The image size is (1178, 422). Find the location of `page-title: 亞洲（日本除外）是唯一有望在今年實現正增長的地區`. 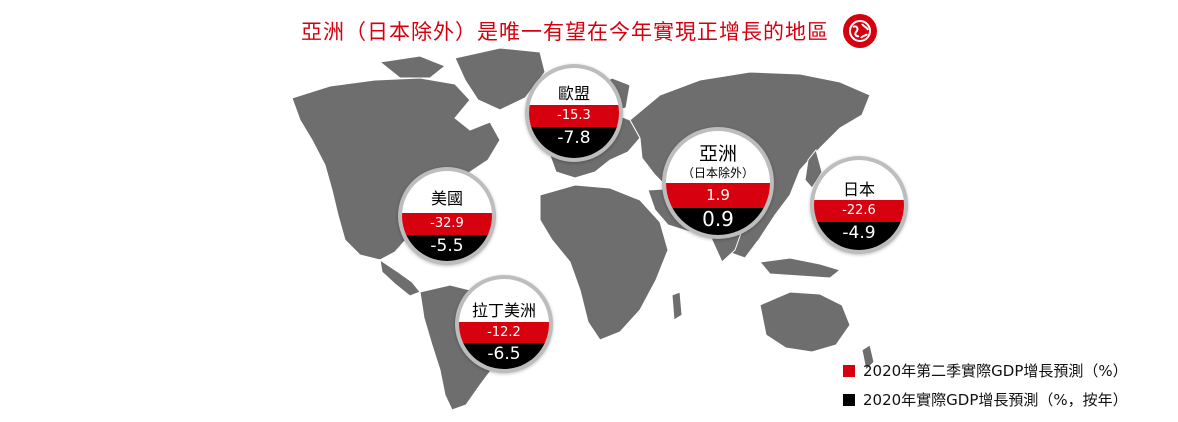

page-title: 亞洲（日本除外）是唯一有望在今年實現正增長的地區 is located at coordinates (589, 31).